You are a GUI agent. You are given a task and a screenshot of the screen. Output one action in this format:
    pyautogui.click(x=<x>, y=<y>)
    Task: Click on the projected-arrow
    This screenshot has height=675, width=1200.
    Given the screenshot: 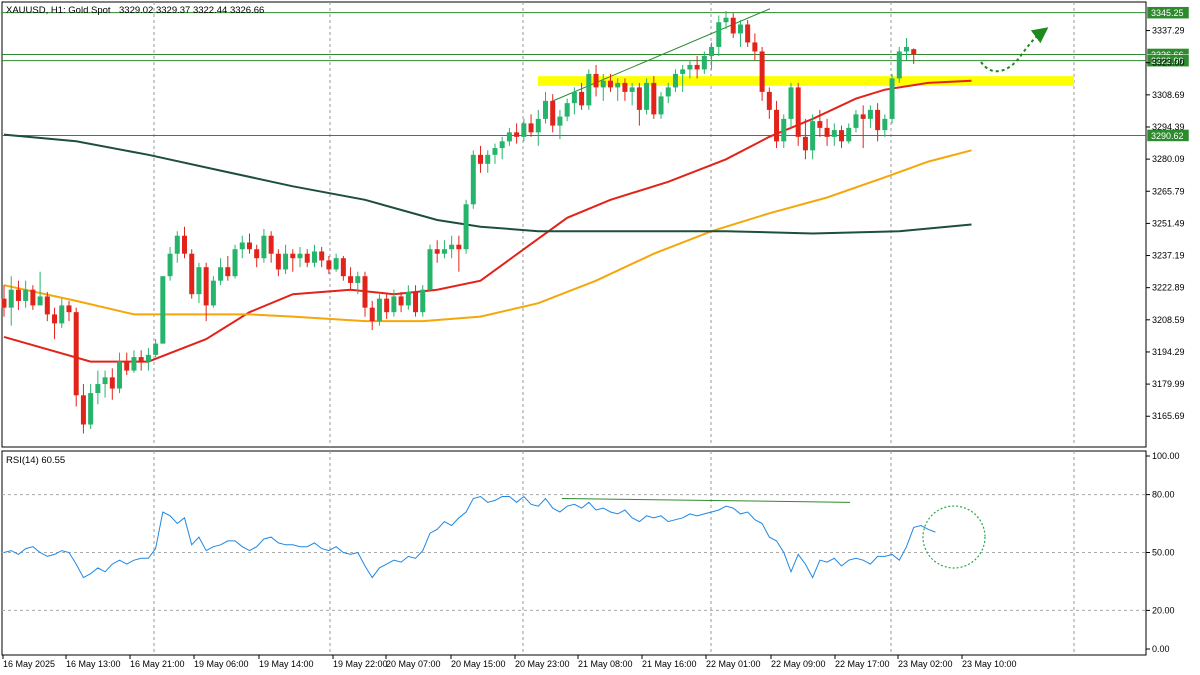 What is the action you would take?
    pyautogui.click(x=1014, y=50)
    